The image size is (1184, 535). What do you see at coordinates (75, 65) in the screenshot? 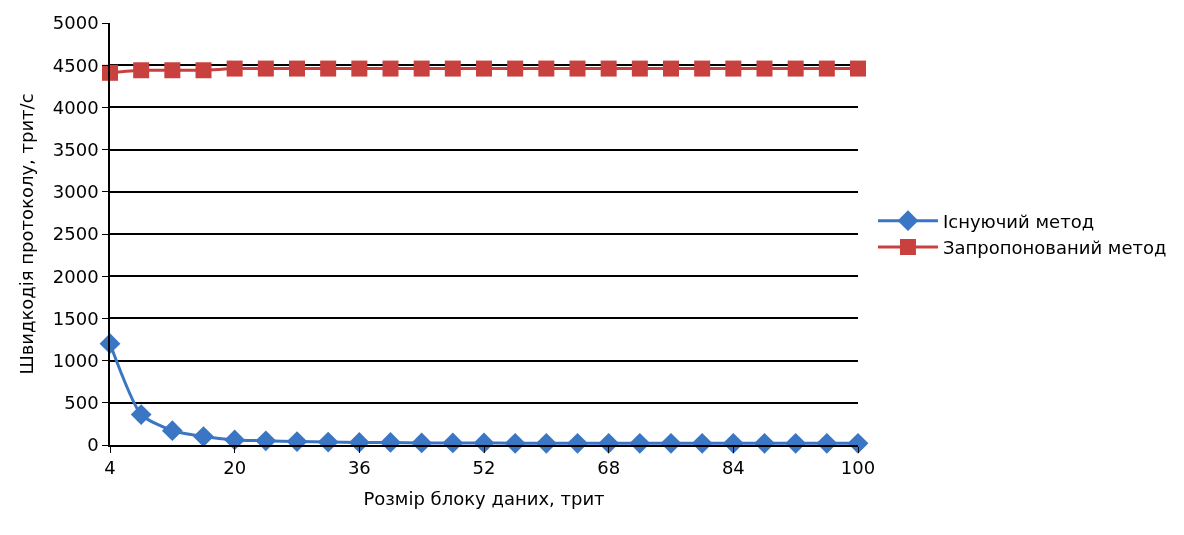
I see `y-tick-label: 4500` at bounding box center [75, 65].